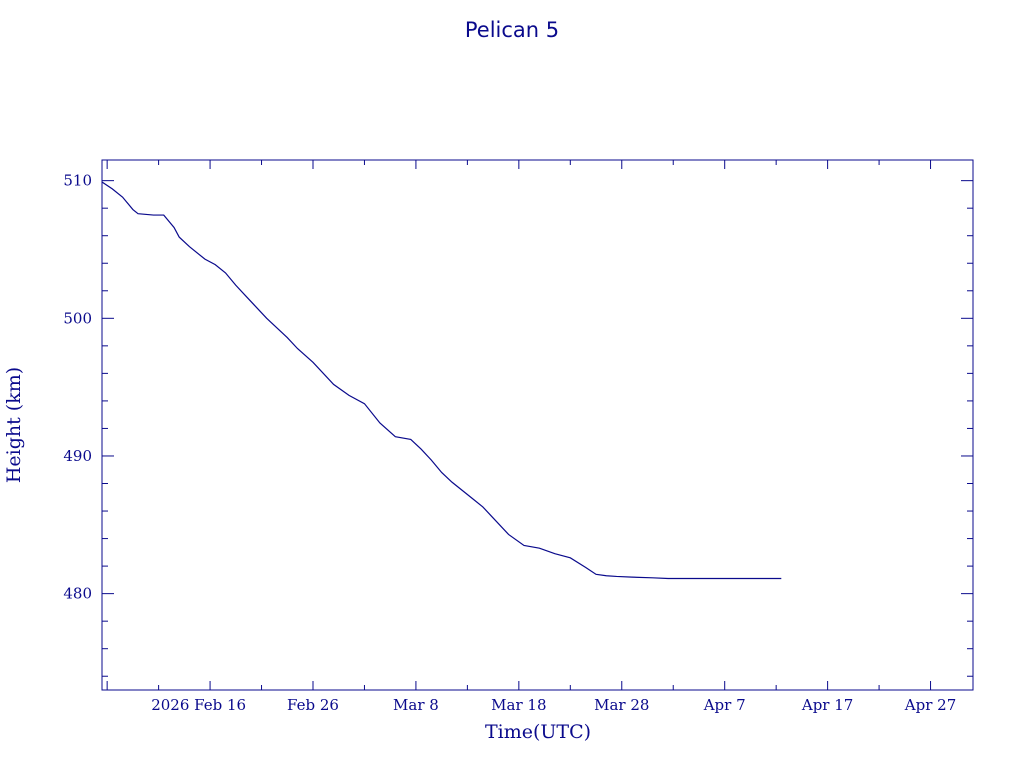  What do you see at coordinates (77, 387) in the screenshot?
I see `y-axis-tick-labels: 480 490 500 510` at bounding box center [77, 387].